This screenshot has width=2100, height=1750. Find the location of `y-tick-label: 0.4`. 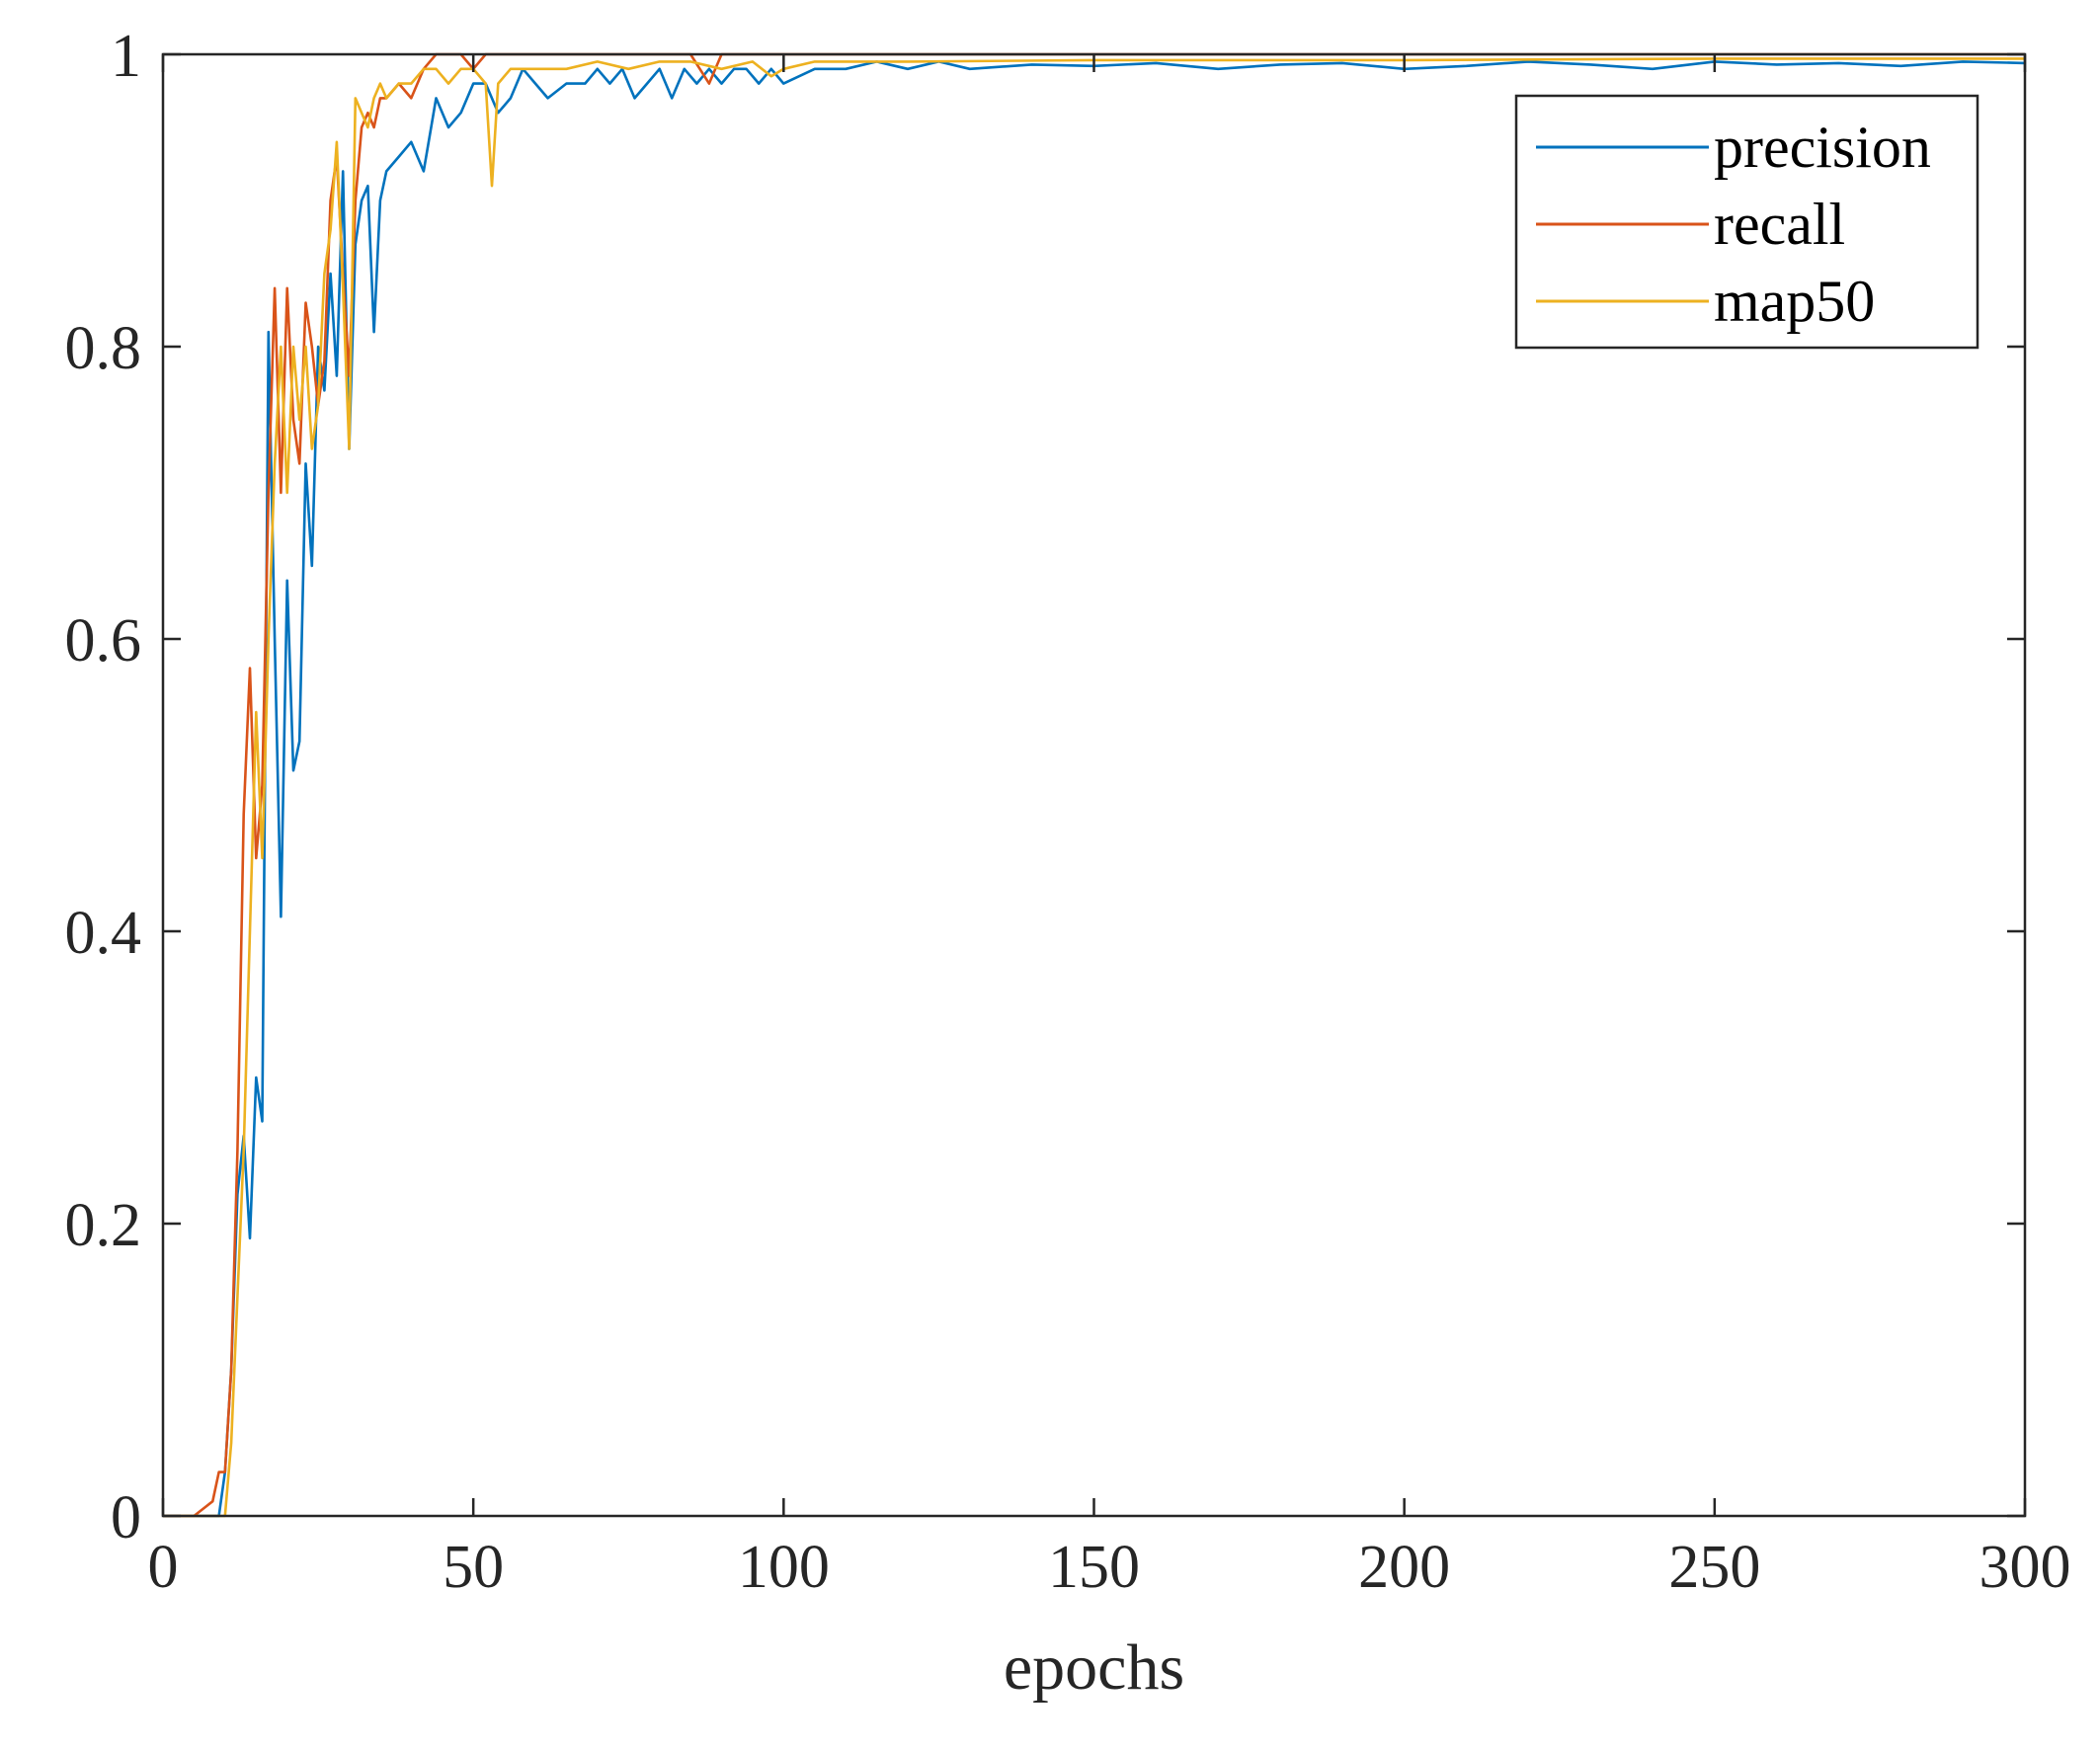

y-tick-label: 0.4 is located at coordinates (103, 933).